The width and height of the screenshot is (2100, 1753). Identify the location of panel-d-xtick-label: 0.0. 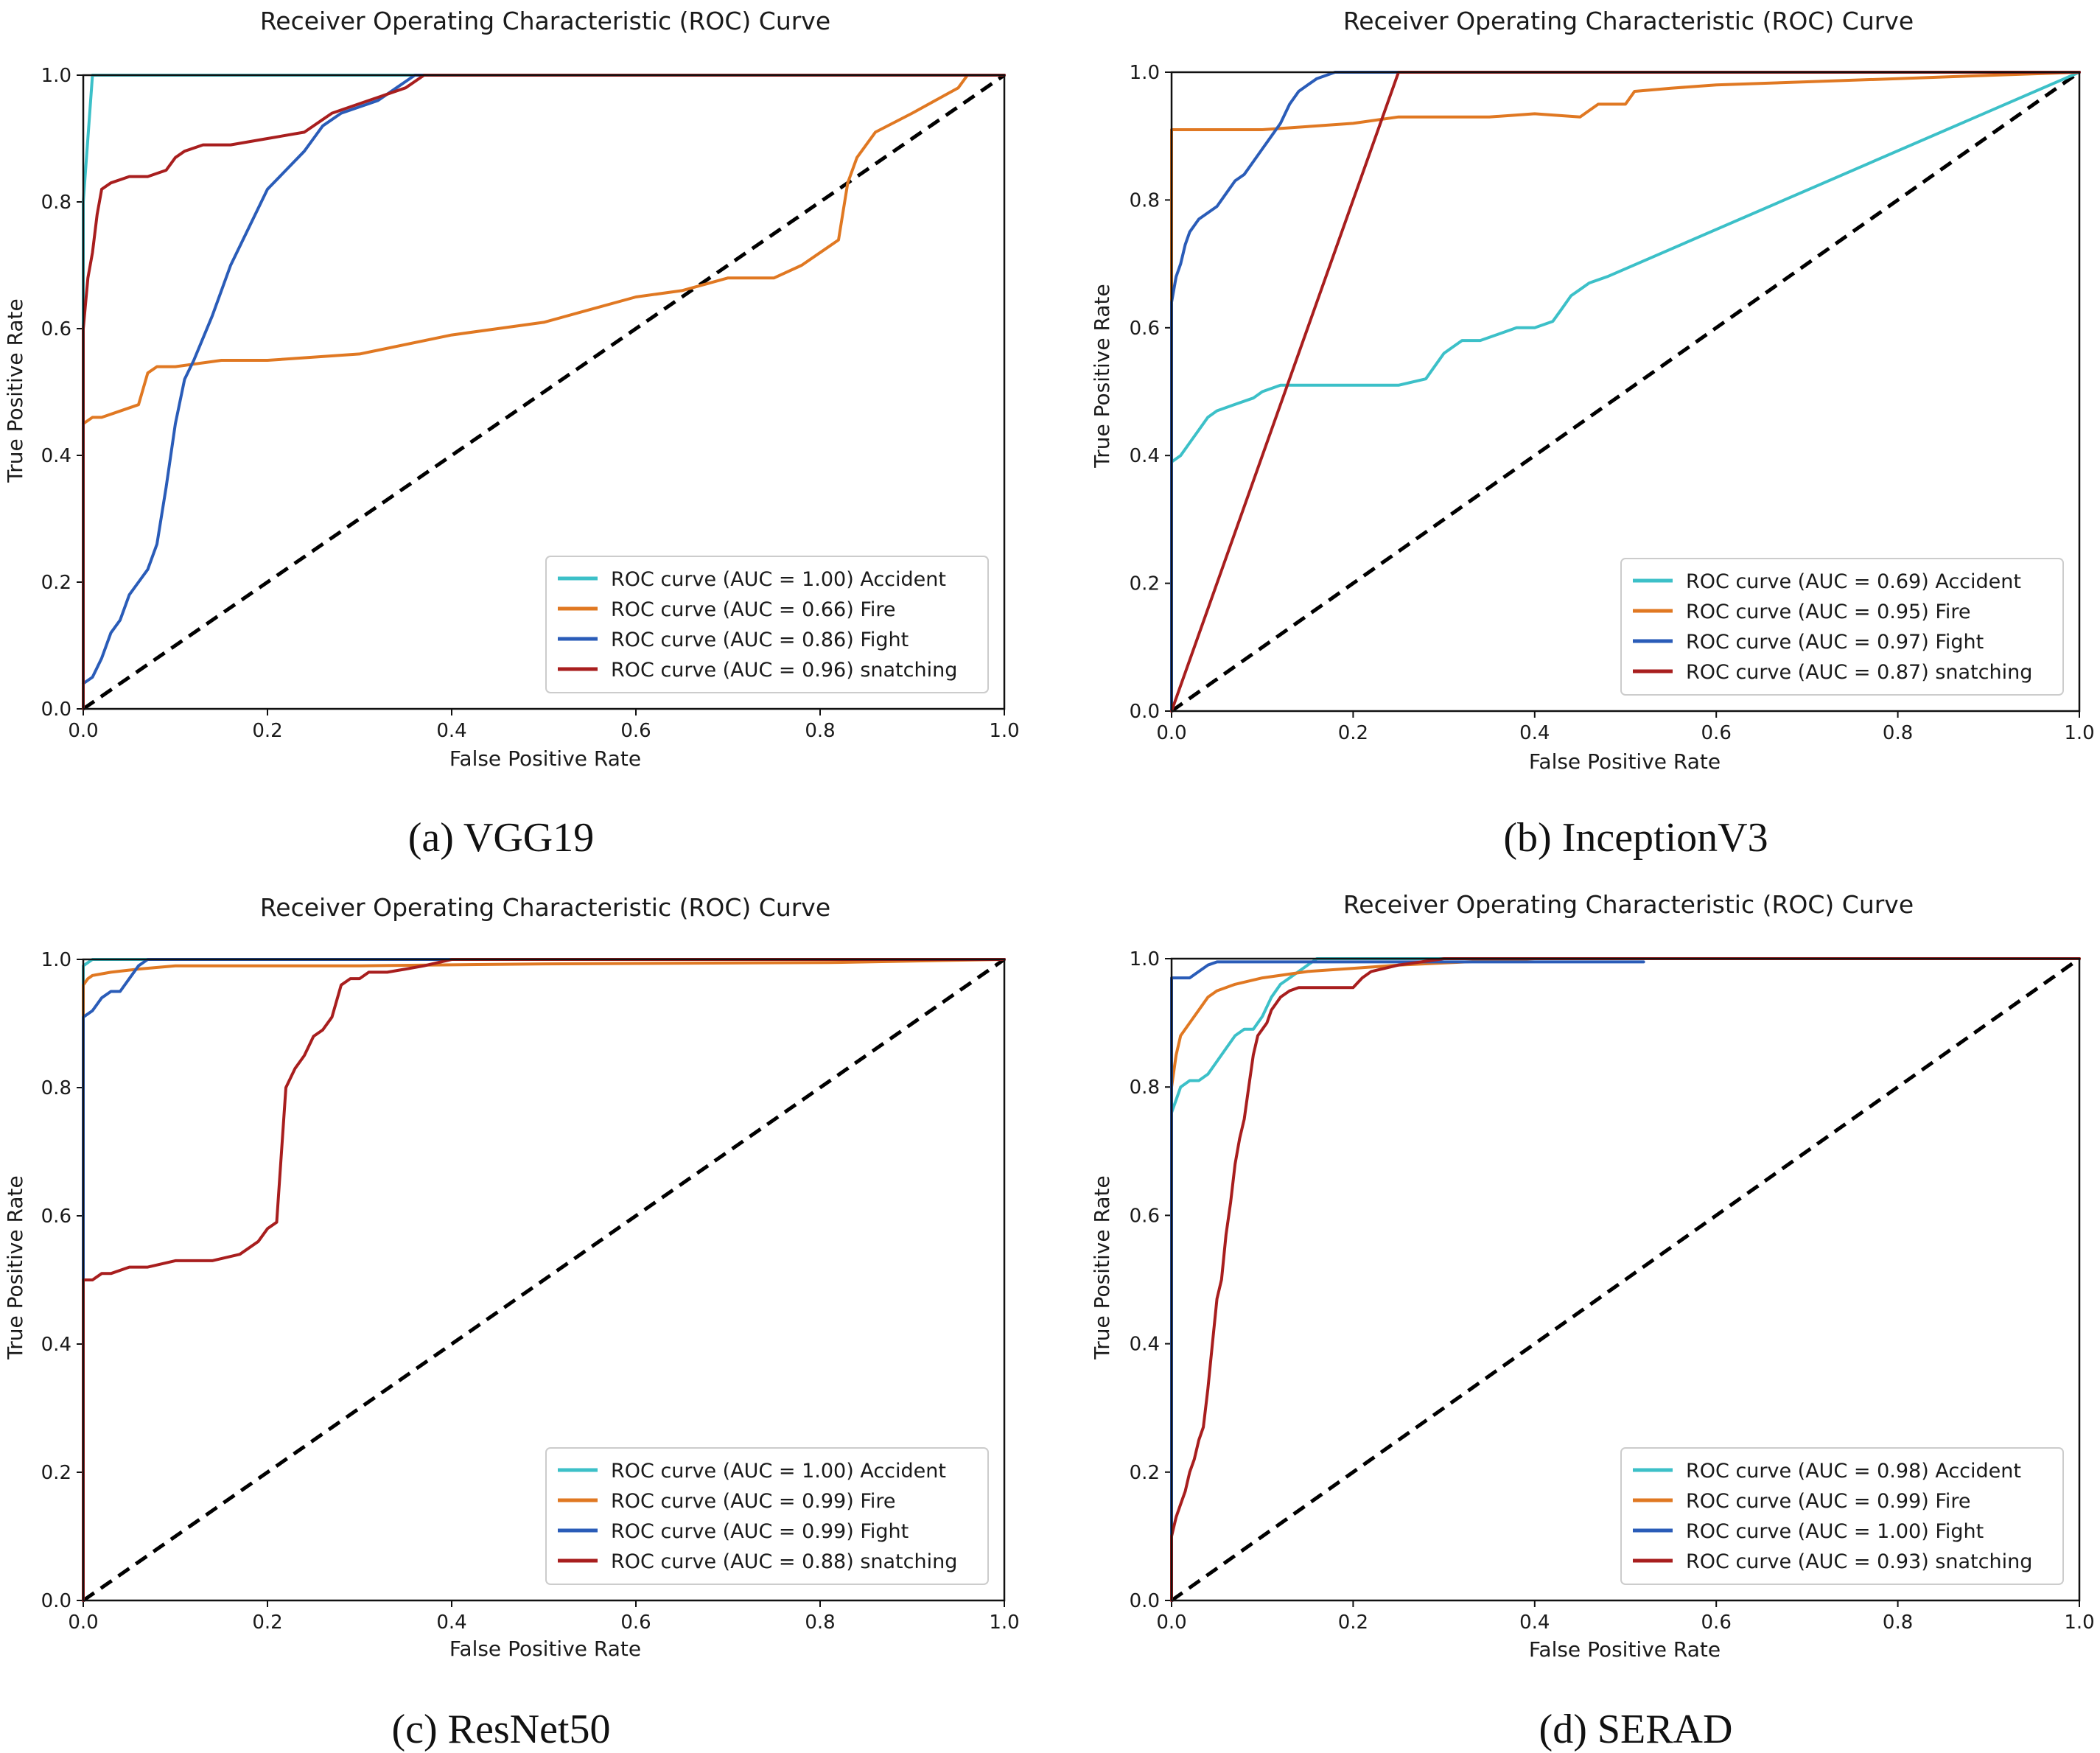
(1171, 1623).